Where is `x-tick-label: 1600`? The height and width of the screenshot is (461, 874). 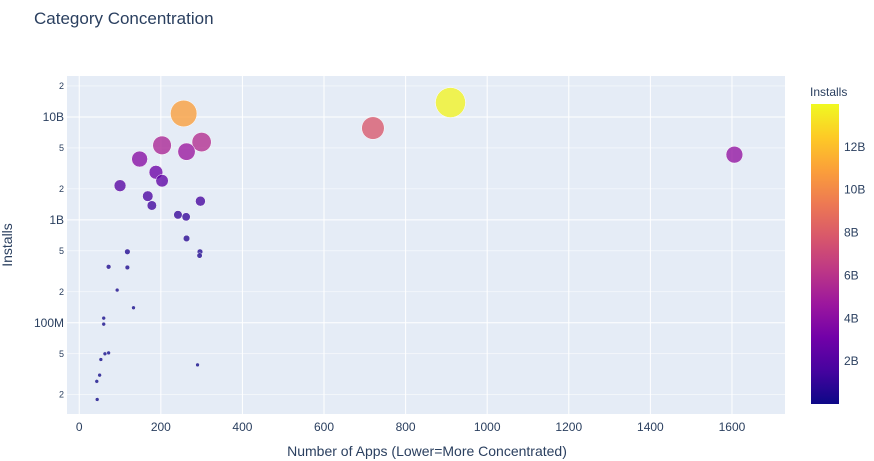
x-tick-label: 1600 is located at coordinates (732, 427).